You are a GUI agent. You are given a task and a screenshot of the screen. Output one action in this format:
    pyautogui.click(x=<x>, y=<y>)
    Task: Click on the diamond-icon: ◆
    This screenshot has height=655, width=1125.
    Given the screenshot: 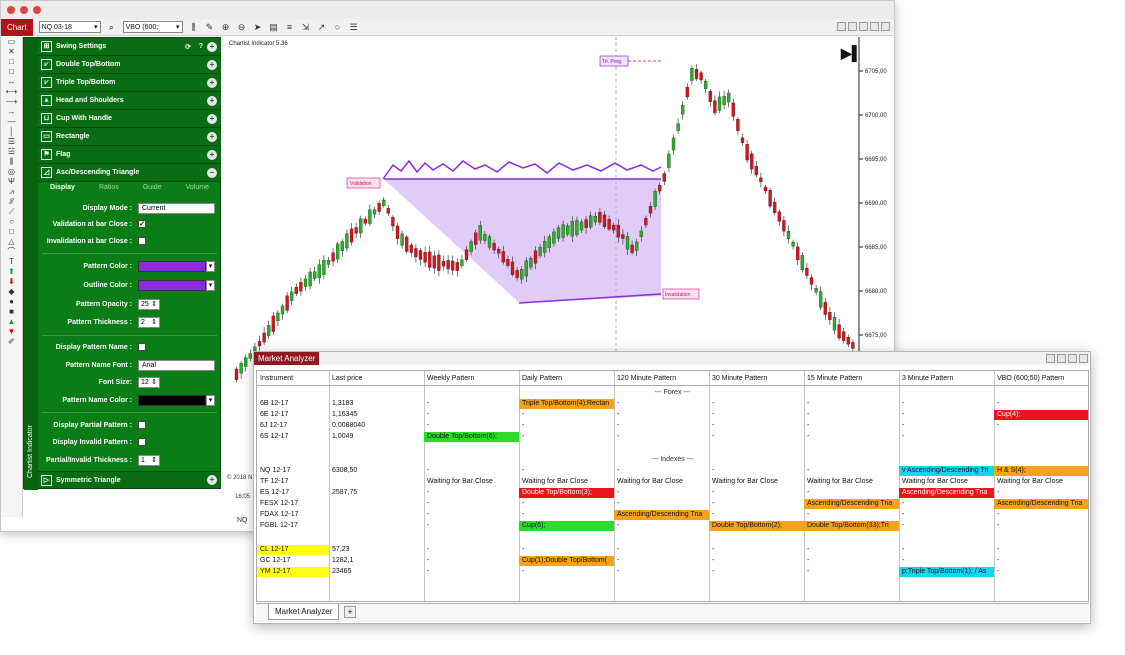 What is the action you would take?
    pyautogui.click(x=11, y=291)
    